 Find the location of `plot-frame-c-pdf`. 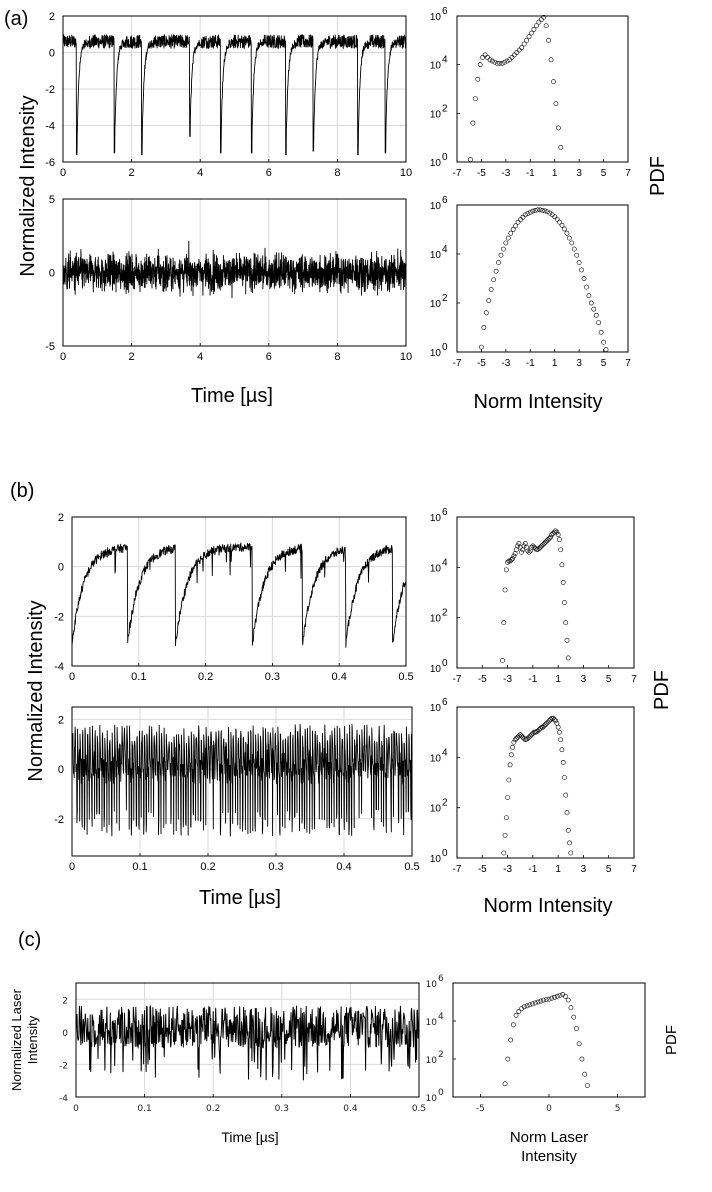

plot-frame-c-pdf is located at coordinates (549, 1040).